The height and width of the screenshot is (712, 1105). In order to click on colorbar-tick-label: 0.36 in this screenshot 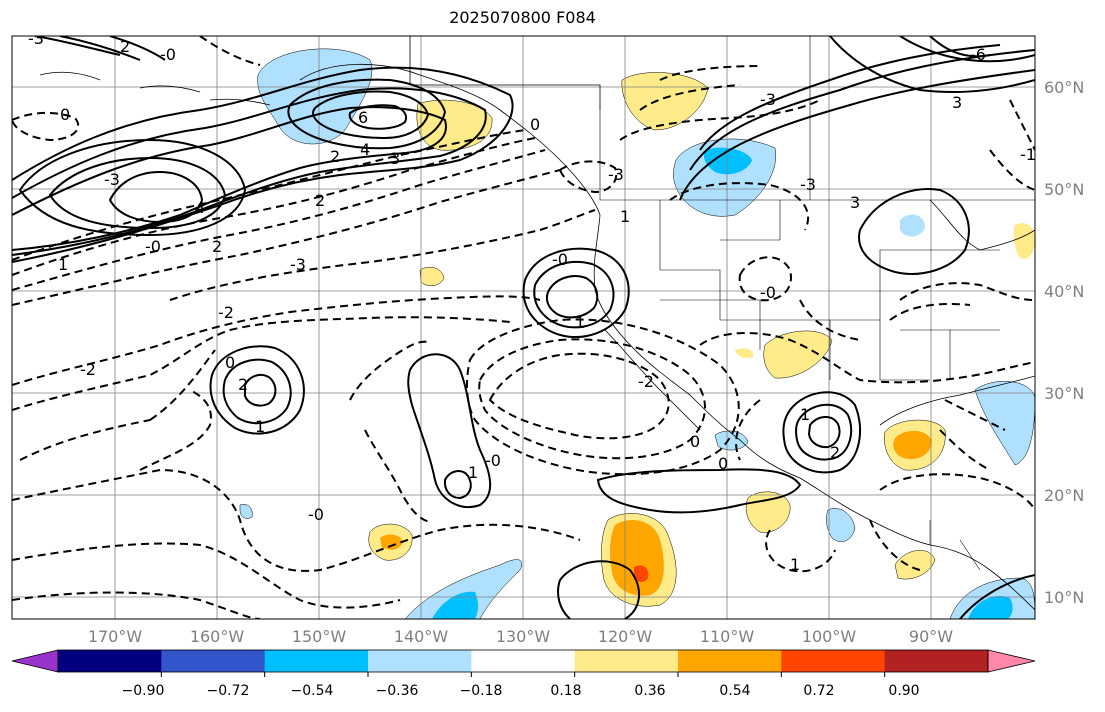, I will do `click(650, 691)`.